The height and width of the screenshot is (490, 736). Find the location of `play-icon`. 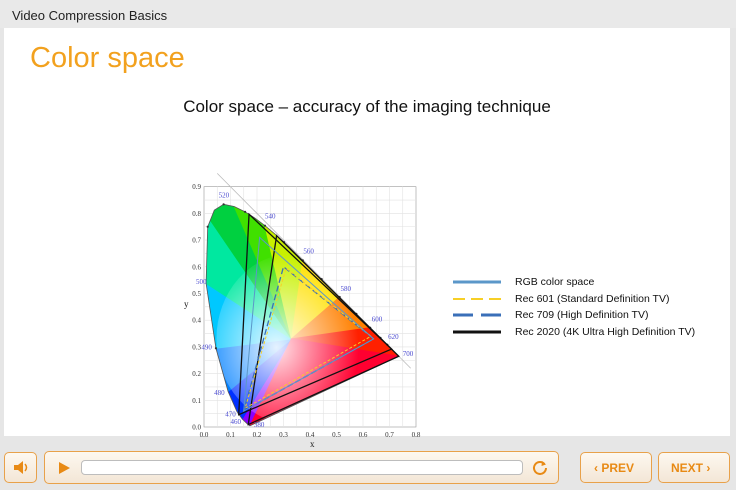

play-icon is located at coordinates (64, 468).